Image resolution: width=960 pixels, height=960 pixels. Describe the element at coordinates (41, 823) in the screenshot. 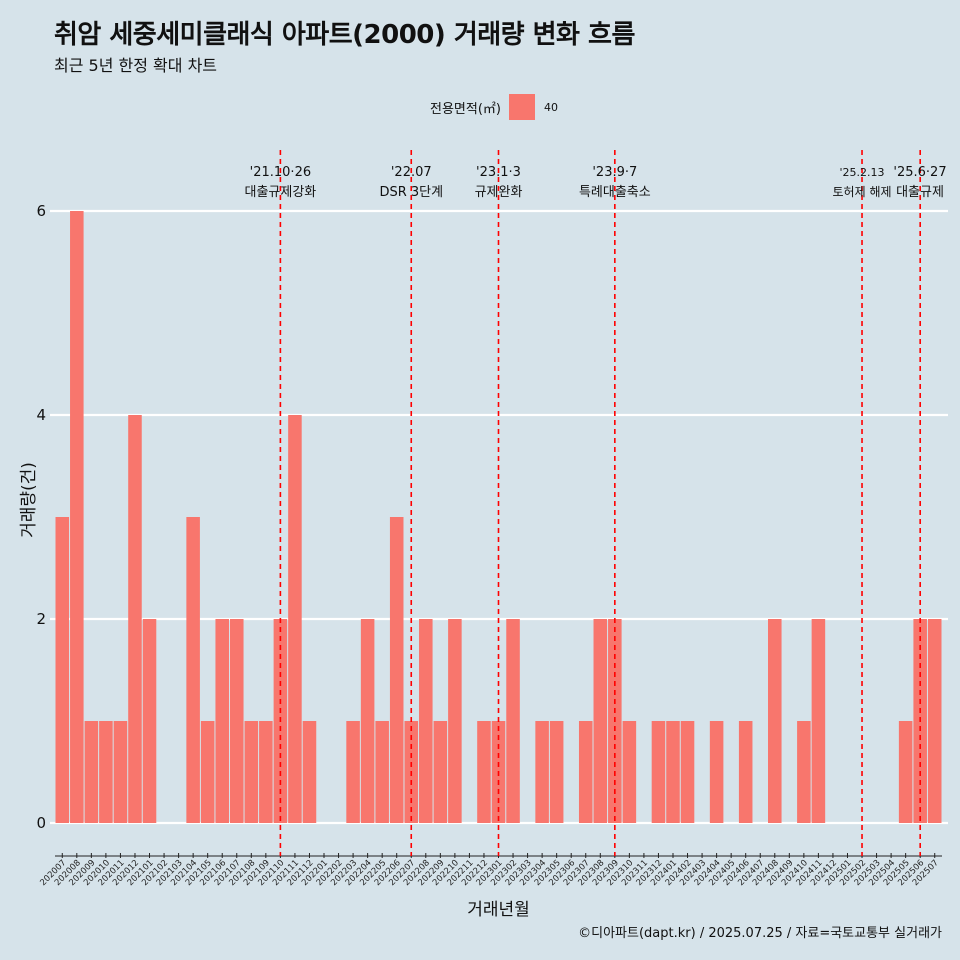

I see `y-tick-label: 0` at that location.